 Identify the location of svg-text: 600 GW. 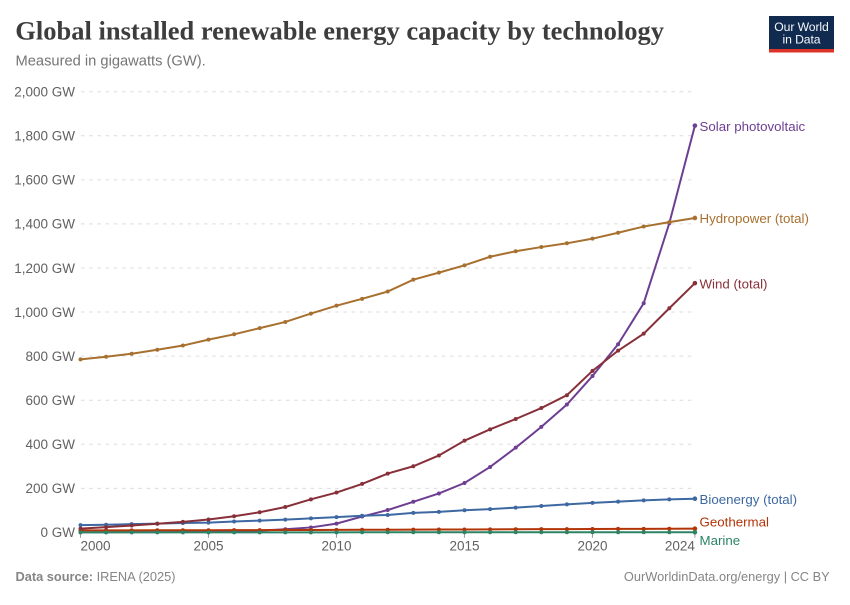
(50, 400).